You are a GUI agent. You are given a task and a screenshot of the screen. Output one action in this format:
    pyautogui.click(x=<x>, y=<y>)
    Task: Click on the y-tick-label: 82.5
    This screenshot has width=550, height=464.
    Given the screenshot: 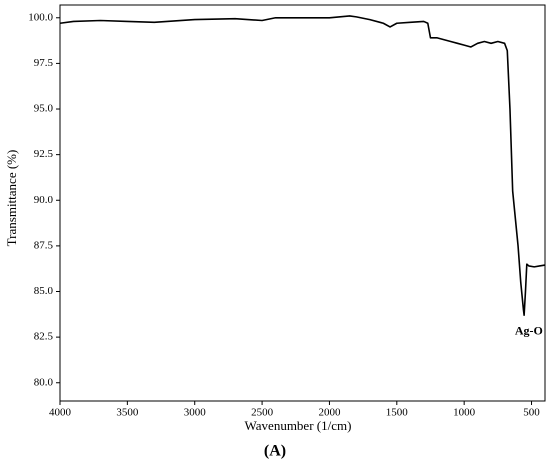 What is the action you would take?
    pyautogui.click(x=44, y=337)
    